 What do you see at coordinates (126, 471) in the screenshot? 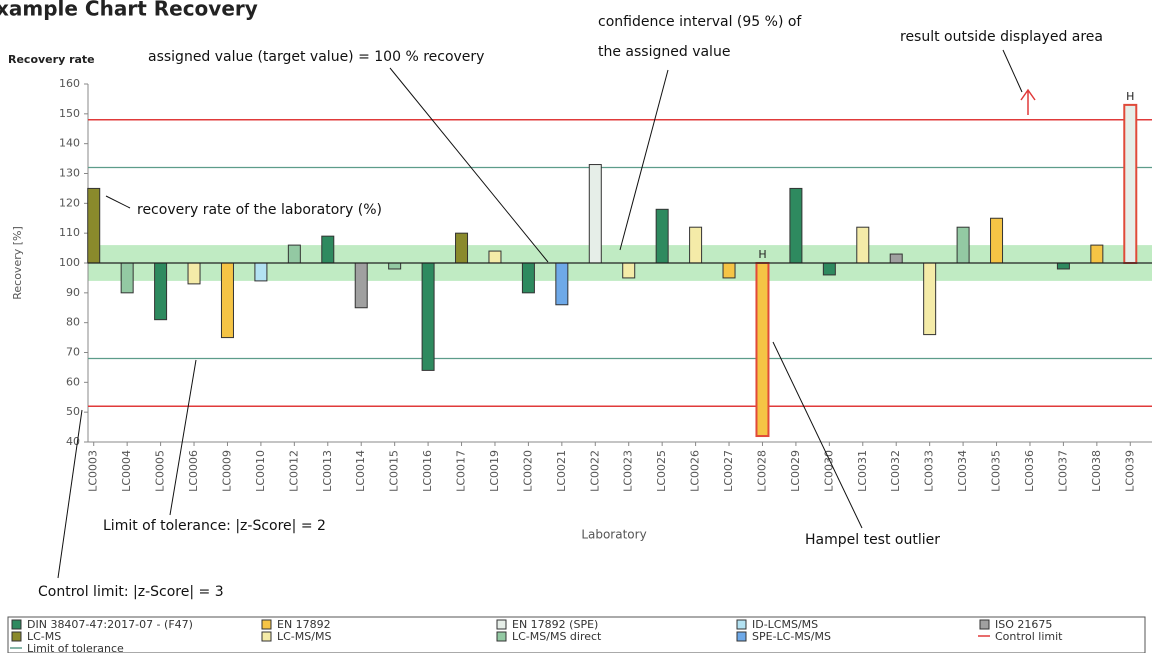
I see `x-tick-label: LC0004` at bounding box center [126, 471].